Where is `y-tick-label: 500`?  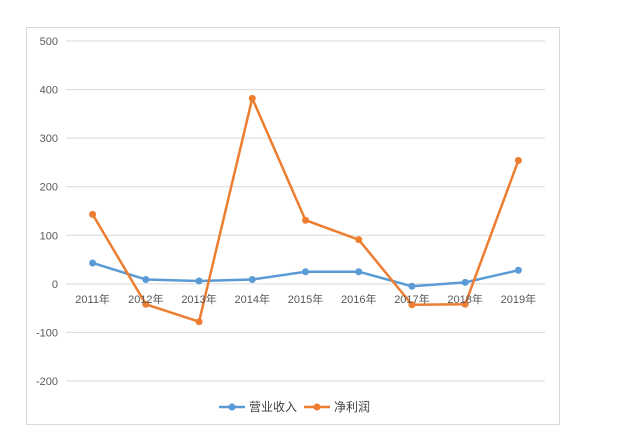 y-tick-label: 500 is located at coordinates (49, 42).